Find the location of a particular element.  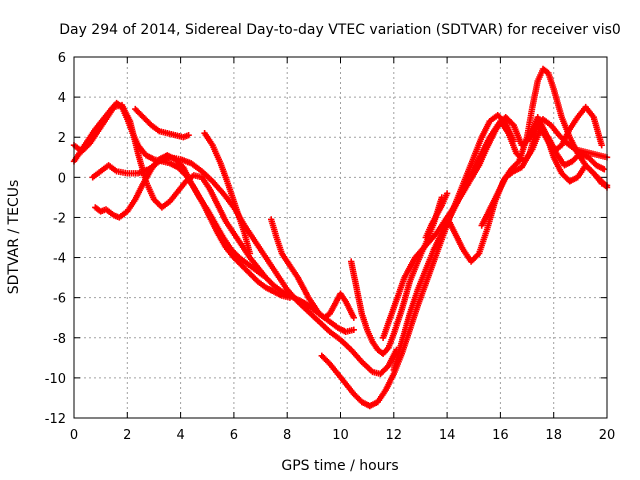

x-tick-label: 6 is located at coordinates (234, 435).